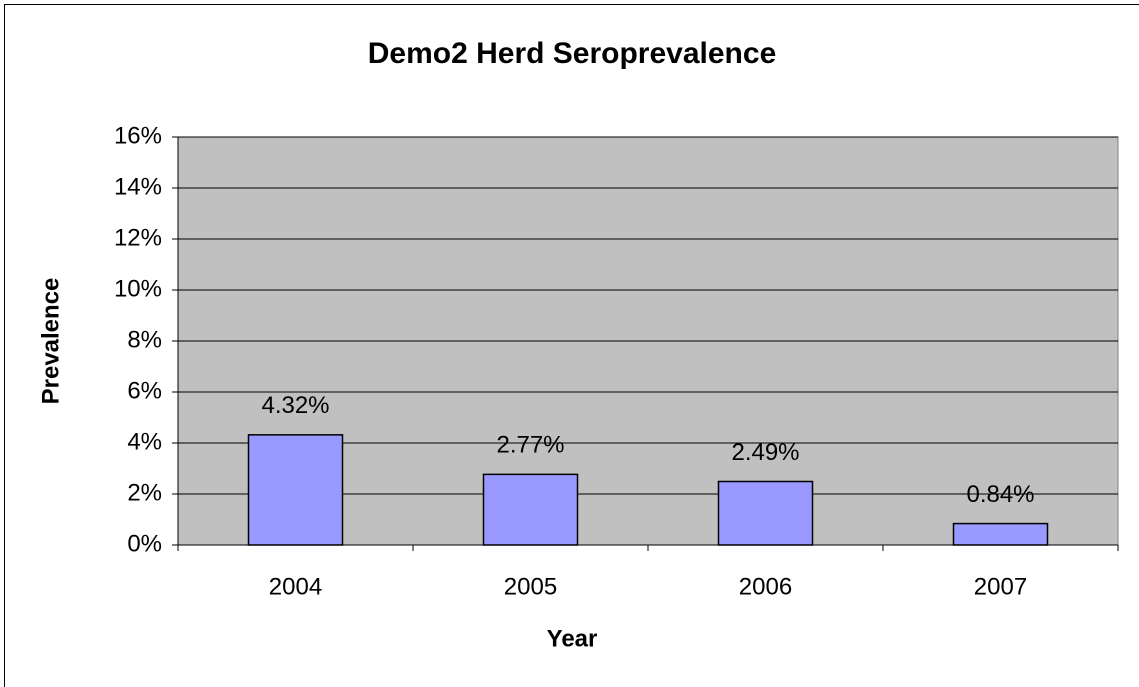 Image resolution: width=1139 pixels, height=687 pixels. What do you see at coordinates (1000, 586) in the screenshot?
I see `x-tick-label: 2007` at bounding box center [1000, 586].